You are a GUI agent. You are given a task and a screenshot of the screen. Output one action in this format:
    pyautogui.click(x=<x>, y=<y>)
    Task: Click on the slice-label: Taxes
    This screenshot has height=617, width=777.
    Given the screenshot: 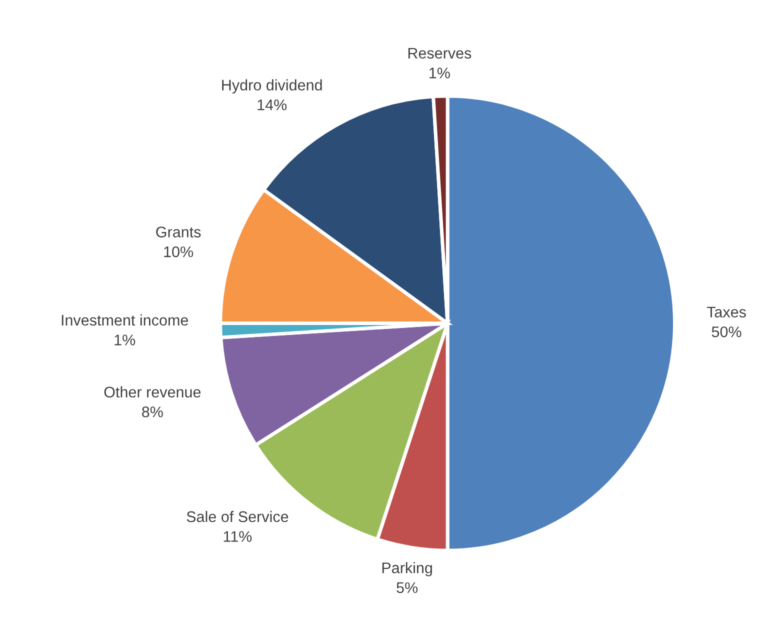 What is the action you would take?
    pyautogui.click(x=726, y=312)
    